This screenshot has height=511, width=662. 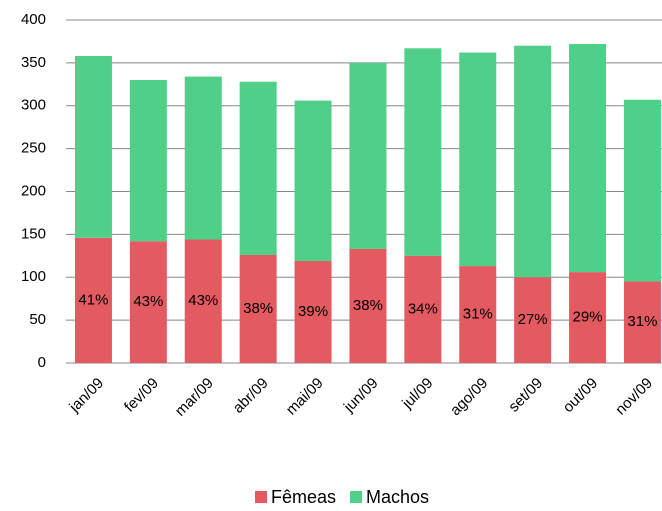 I want to click on x-tick-label: nov/09, so click(x=634, y=397).